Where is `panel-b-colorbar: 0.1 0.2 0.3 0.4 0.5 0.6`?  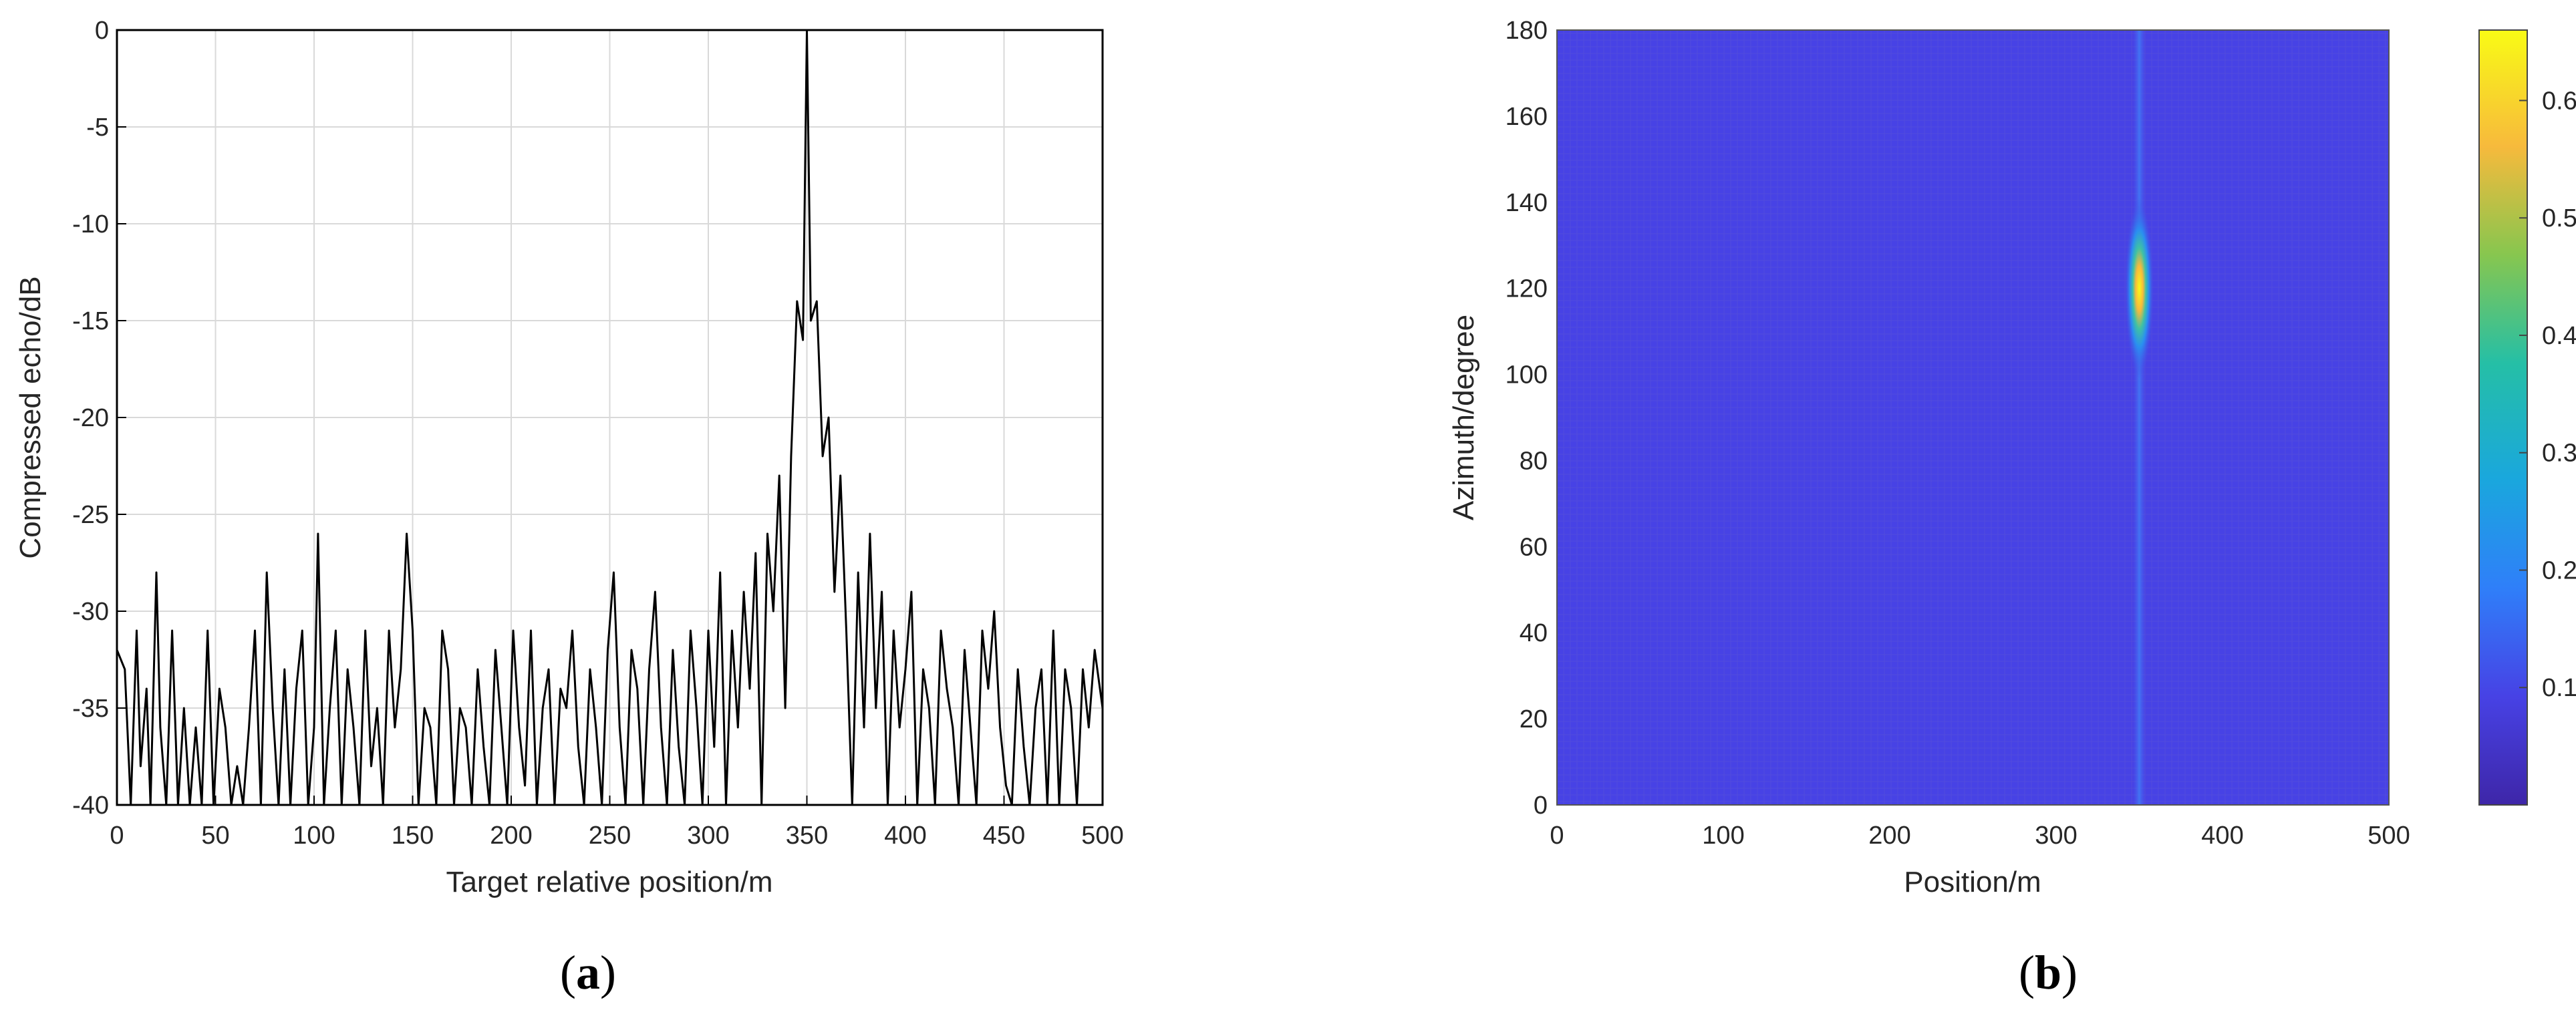 panel-b-colorbar: 0.1 0.2 0.3 0.4 0.5 0.6 is located at coordinates (2527, 417).